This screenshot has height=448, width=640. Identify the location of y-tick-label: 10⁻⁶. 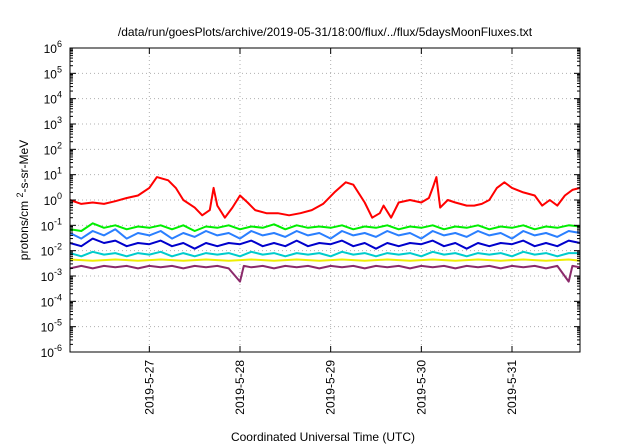
(51, 351).